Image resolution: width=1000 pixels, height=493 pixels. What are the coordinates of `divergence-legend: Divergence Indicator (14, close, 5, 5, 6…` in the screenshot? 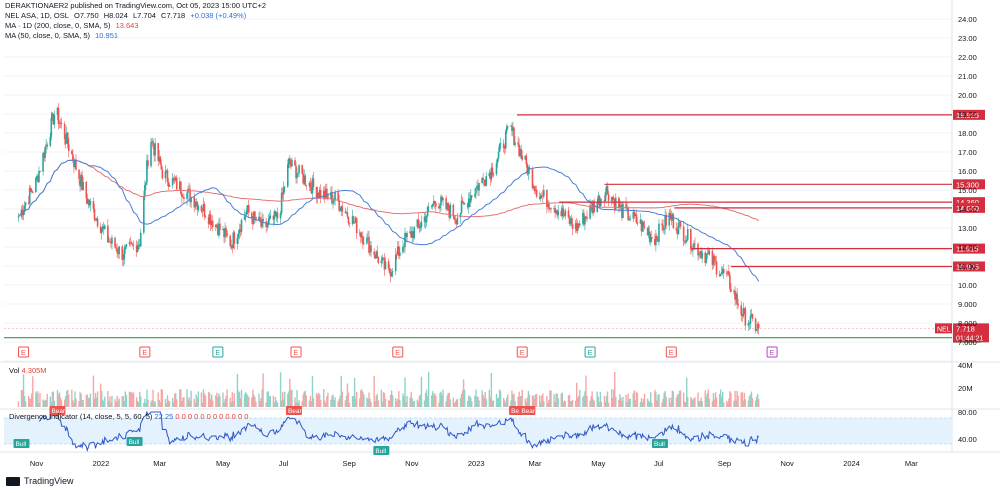 It's located at (128, 416).